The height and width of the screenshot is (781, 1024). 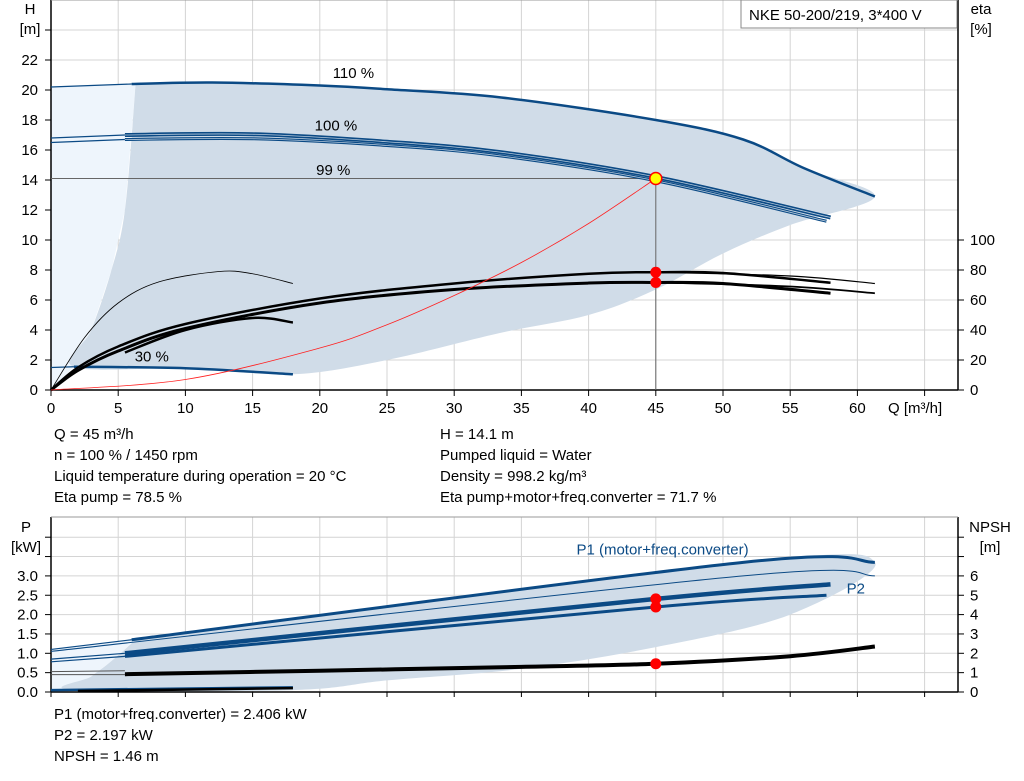 What do you see at coordinates (29, 150) in the screenshot?
I see `y-tick-label-left: 16` at bounding box center [29, 150].